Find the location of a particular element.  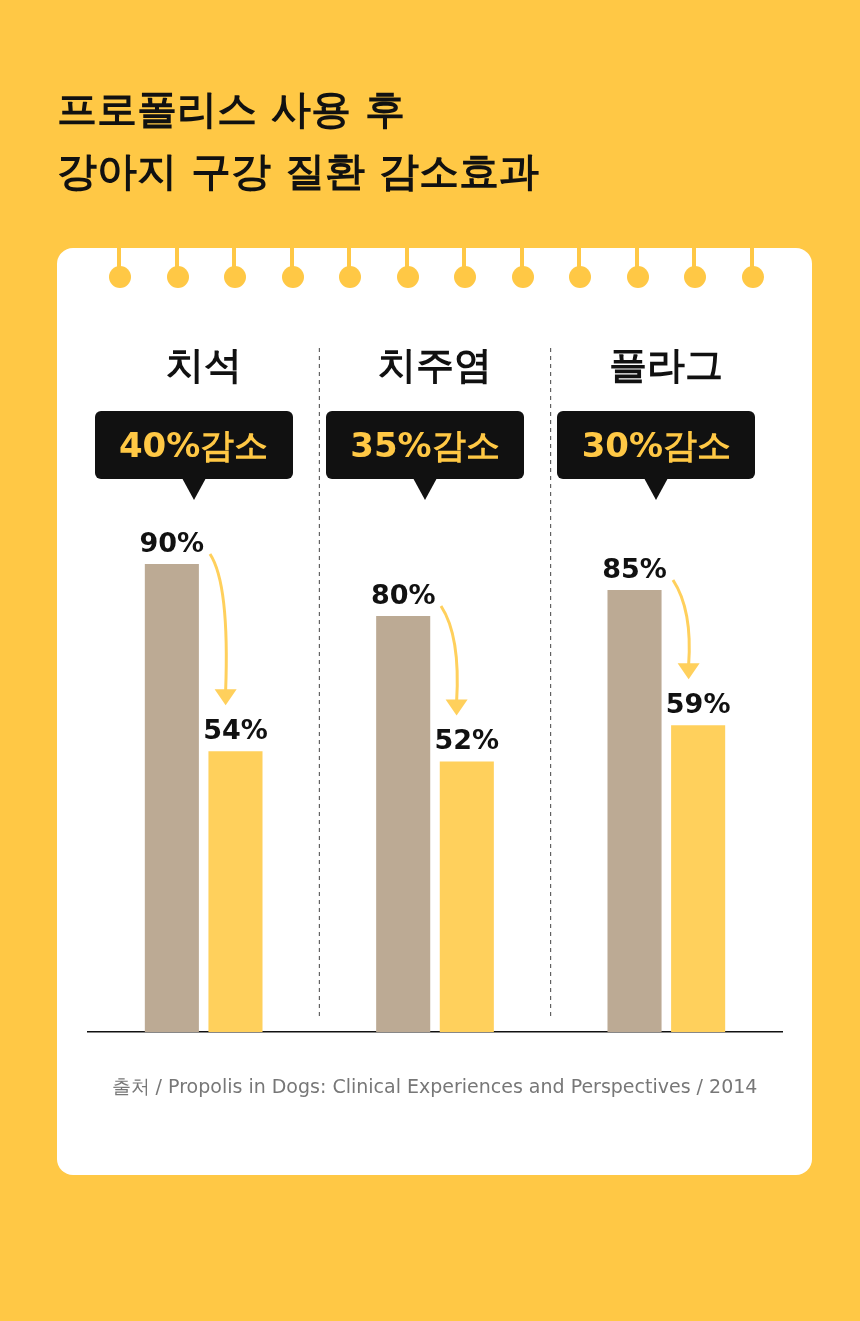

data-label: 54% is located at coordinates (235, 729).